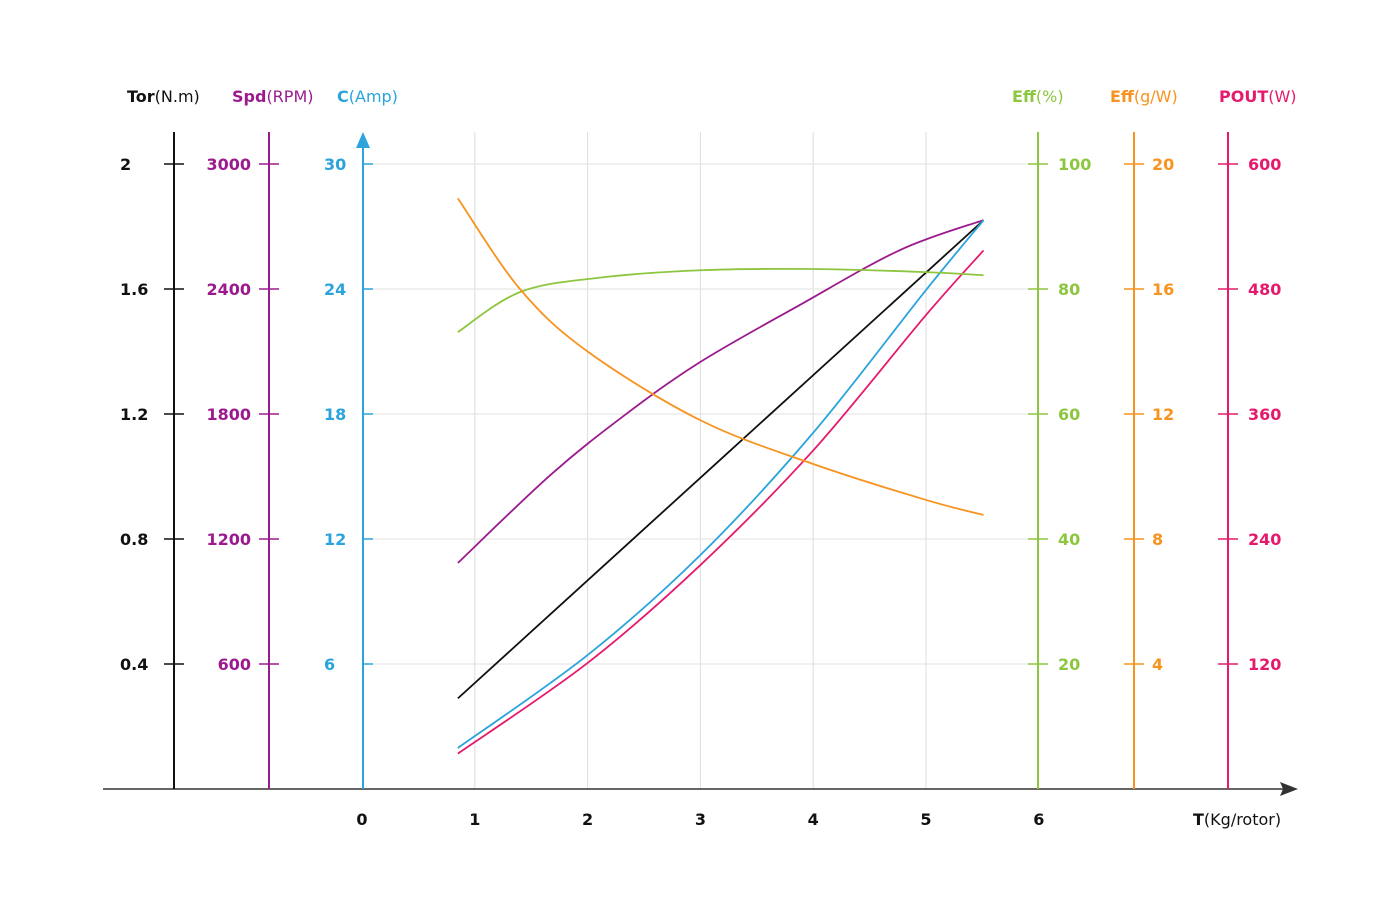  Describe the element at coordinates (1264, 414) in the screenshot. I see `pout-tick-label: 360` at that location.